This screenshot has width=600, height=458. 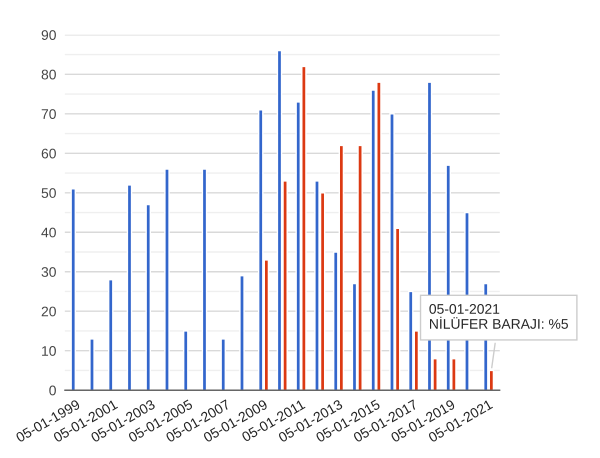 I want to click on y-tick-label: 40, so click(x=48, y=233).